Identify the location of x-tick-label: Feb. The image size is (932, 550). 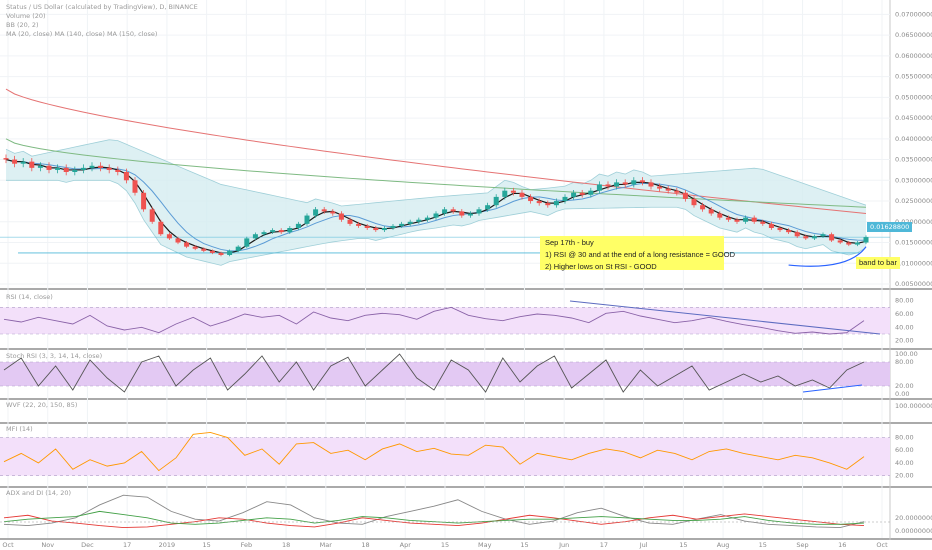
(247, 545).